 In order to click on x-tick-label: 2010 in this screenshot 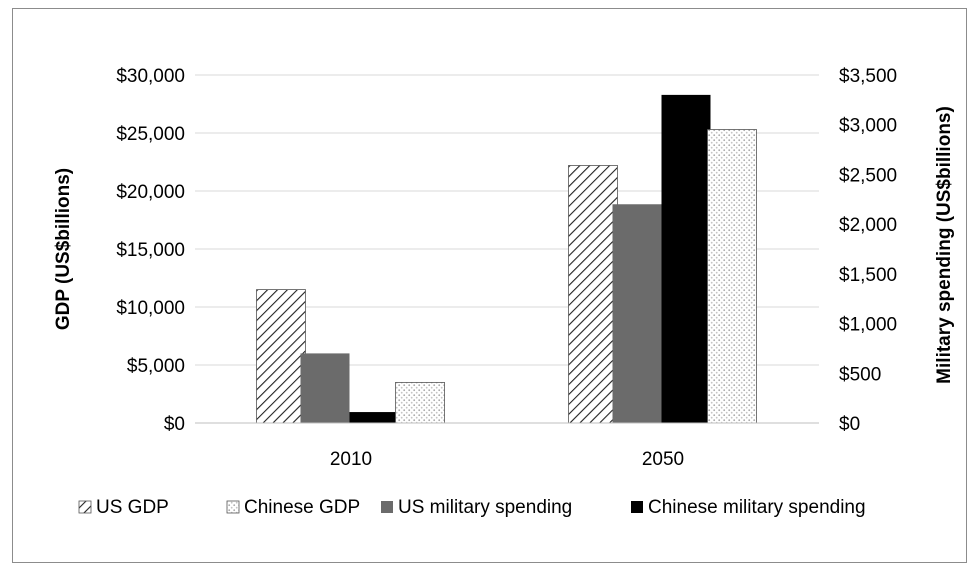, I will do `click(351, 459)`.